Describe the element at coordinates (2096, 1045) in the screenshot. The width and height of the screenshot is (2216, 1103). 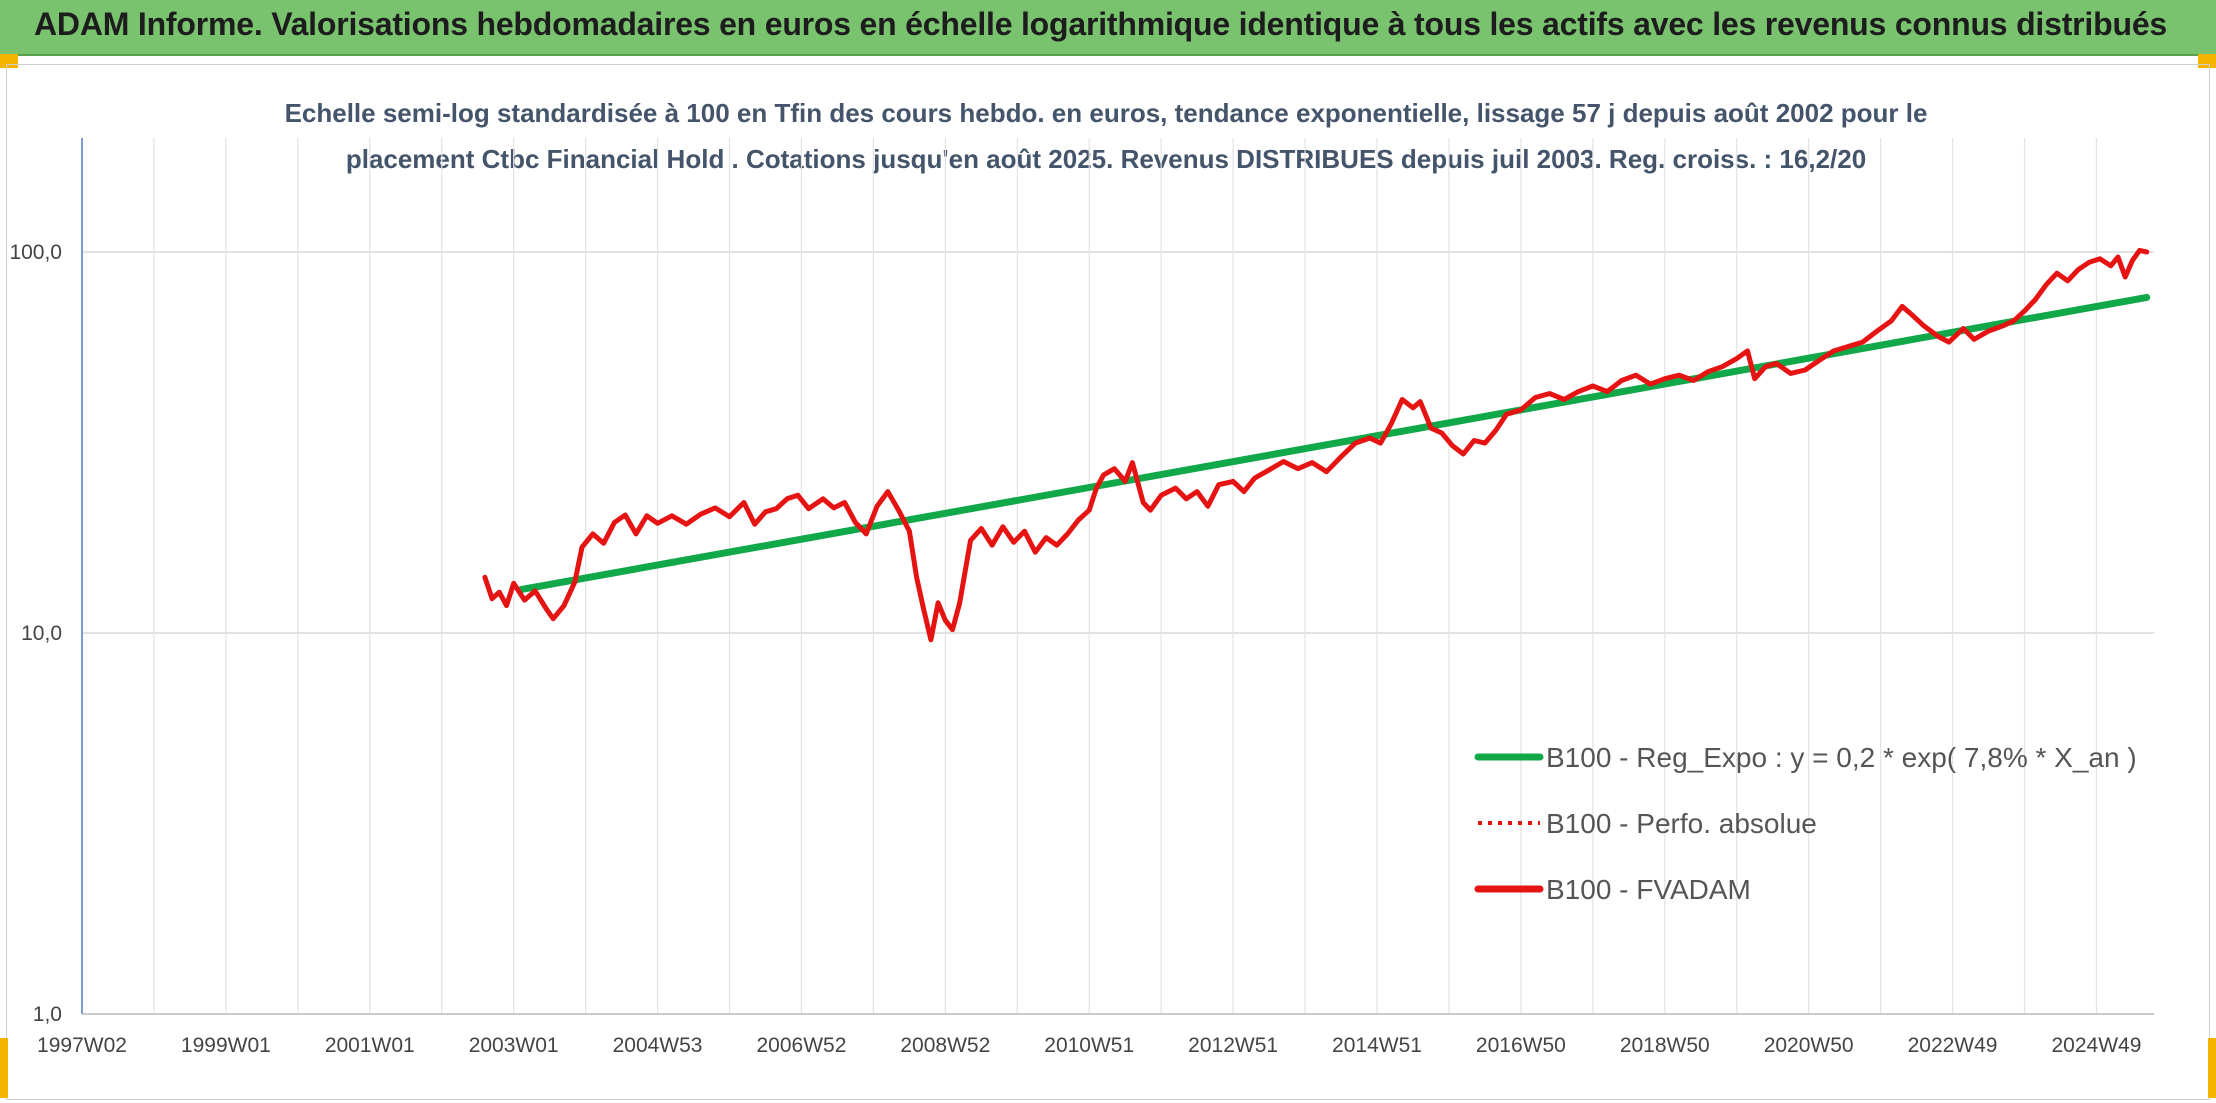
I see `x-tick-label: 2024W49` at that location.